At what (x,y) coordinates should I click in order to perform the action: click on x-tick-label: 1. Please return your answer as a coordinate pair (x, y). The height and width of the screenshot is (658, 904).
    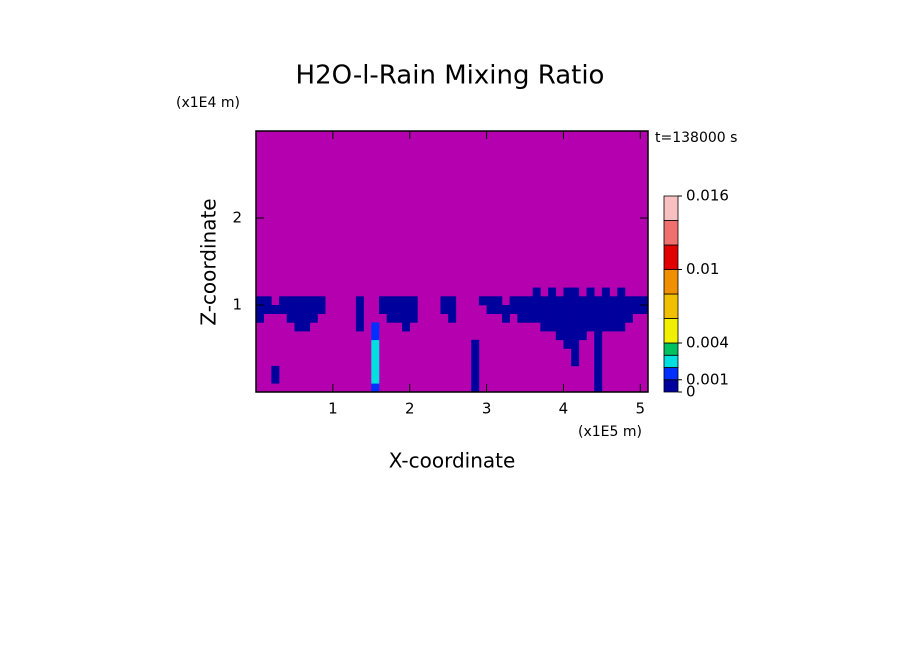
    Looking at the image, I should click on (333, 409).